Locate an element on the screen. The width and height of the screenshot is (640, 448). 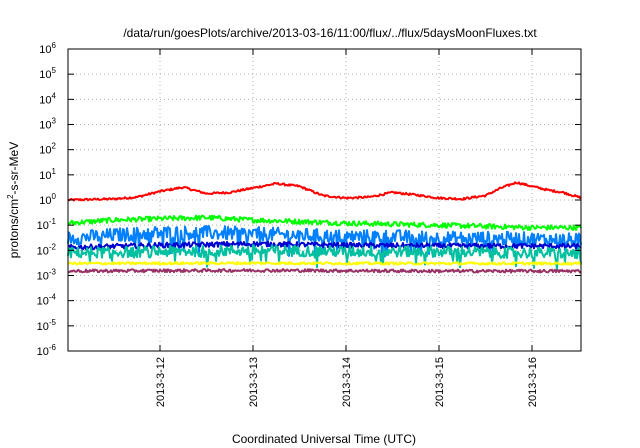
y-tick-label: 10⁻² is located at coordinates (47, 249).